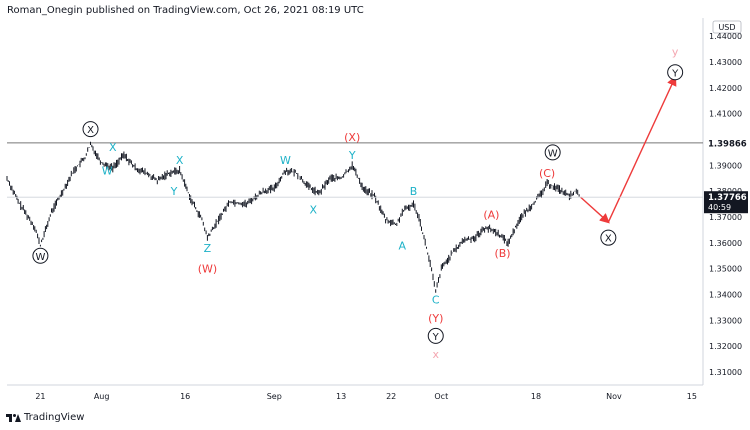 This screenshot has height=430, width=750. I want to click on time-tick: Aug, so click(102, 396).